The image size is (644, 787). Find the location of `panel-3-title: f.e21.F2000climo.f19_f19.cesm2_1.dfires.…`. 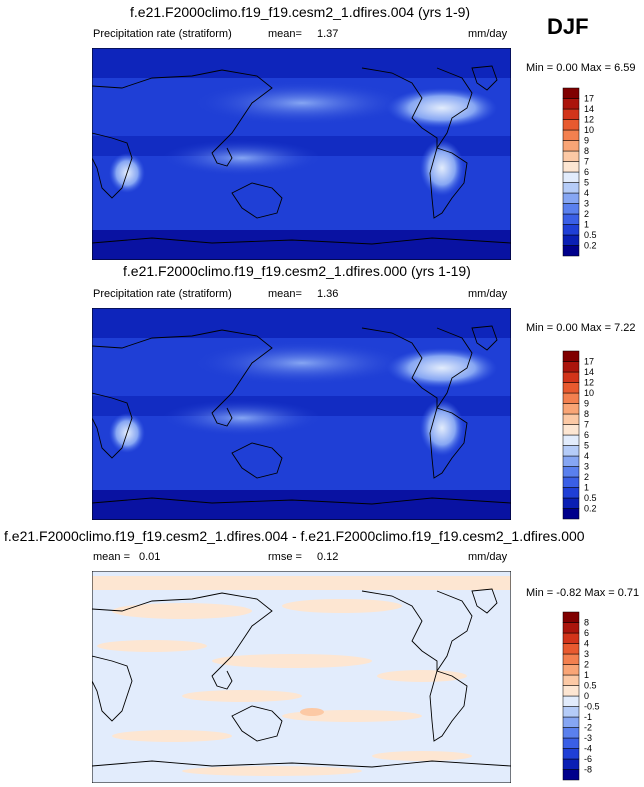

panel-3-title: f.e21.F2000climo.f19_f19.cesm2_1.dfires.… is located at coordinates (294, 536).